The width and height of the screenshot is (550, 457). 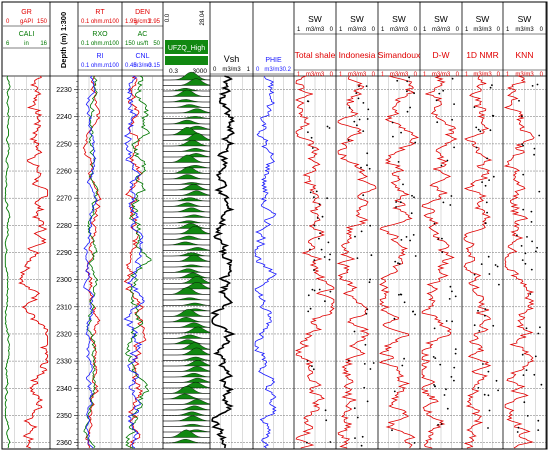 What do you see at coordinates (64, 389) in the screenshot?
I see `depth-tick-label: 2340` at bounding box center [64, 389].